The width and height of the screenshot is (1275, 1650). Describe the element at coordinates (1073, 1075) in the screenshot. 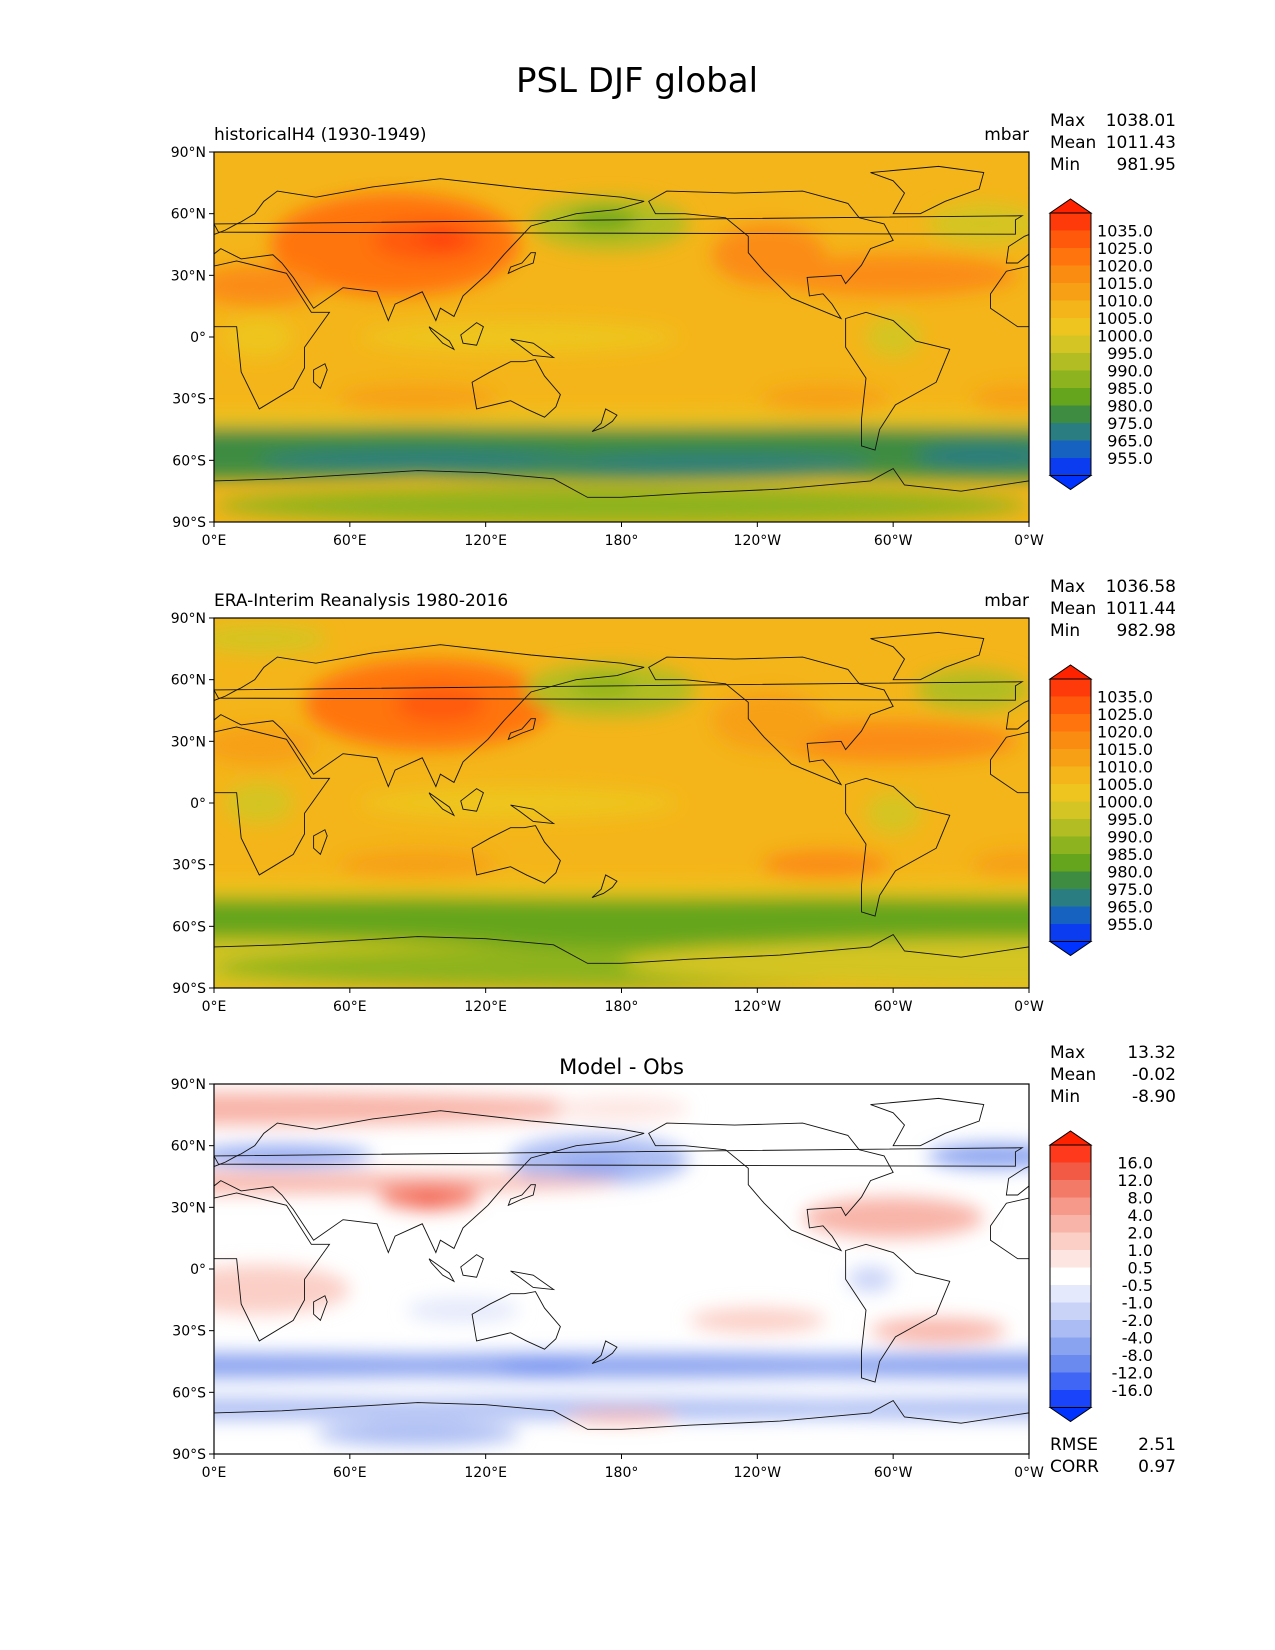

I see `stat-label: Mean` at that location.